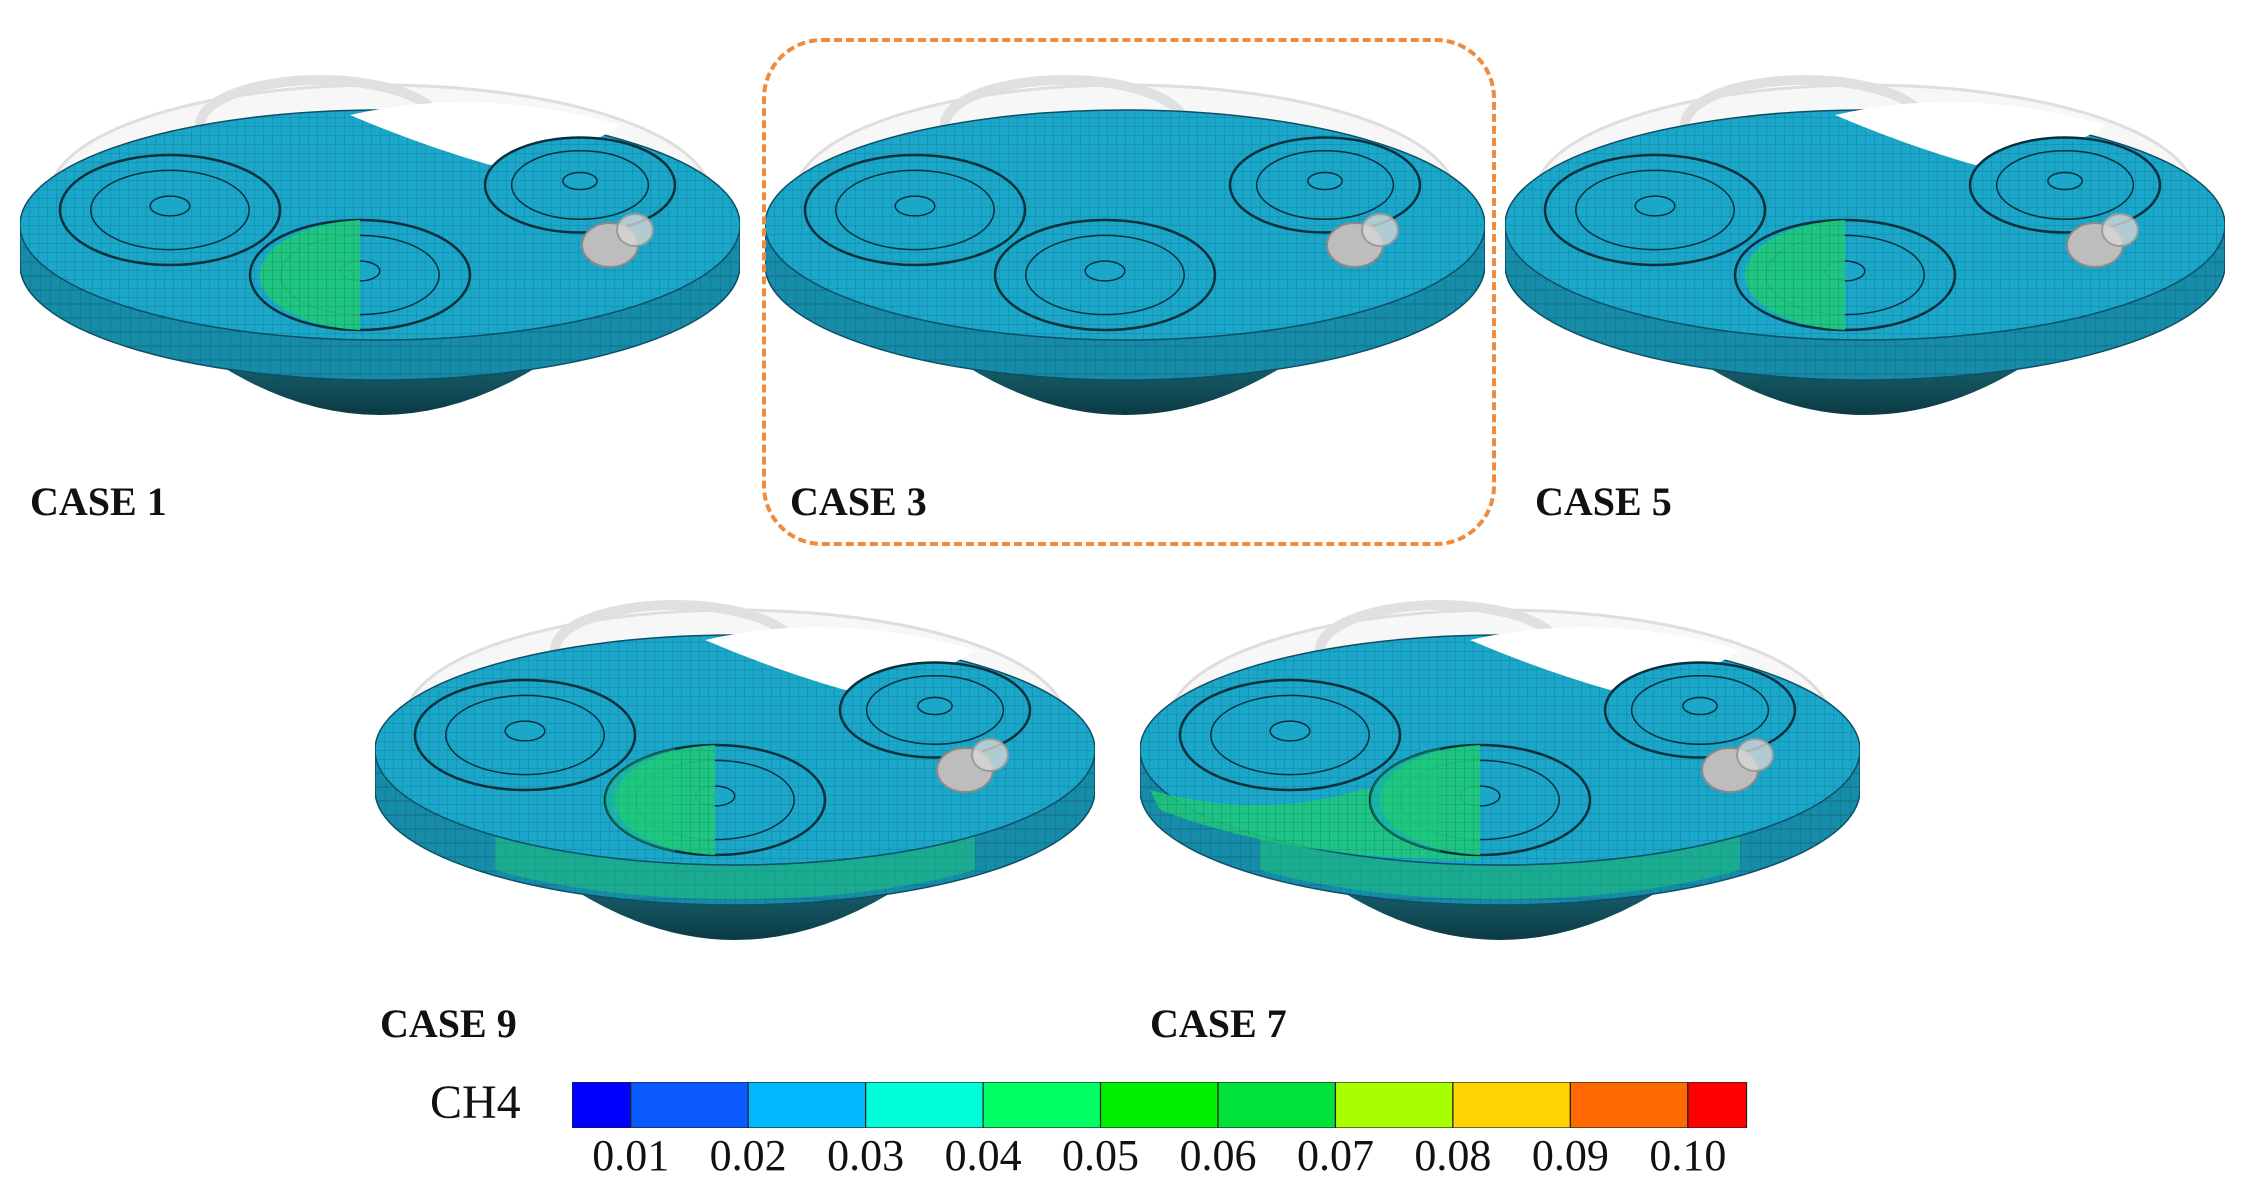  I want to click on case-1-mesh-view, so click(380, 245).